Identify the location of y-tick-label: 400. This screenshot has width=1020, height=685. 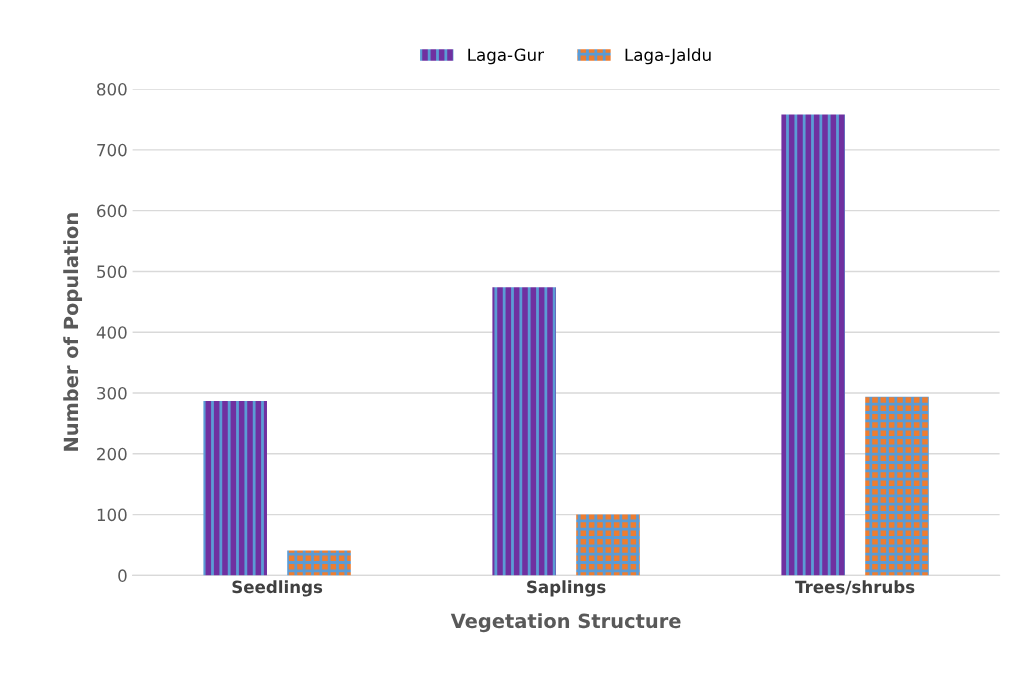
(111, 332).